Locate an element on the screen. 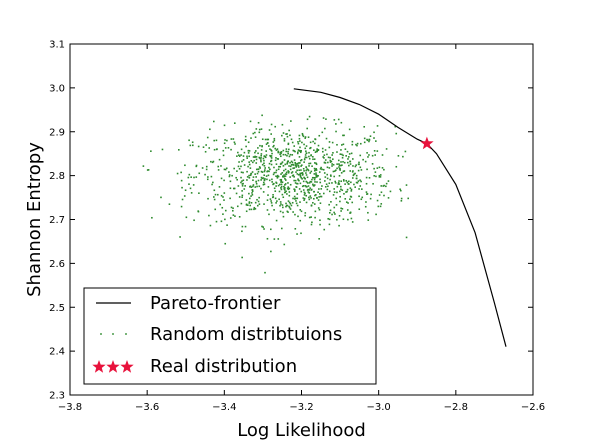  legend-star is located at coordinates (113, 366).